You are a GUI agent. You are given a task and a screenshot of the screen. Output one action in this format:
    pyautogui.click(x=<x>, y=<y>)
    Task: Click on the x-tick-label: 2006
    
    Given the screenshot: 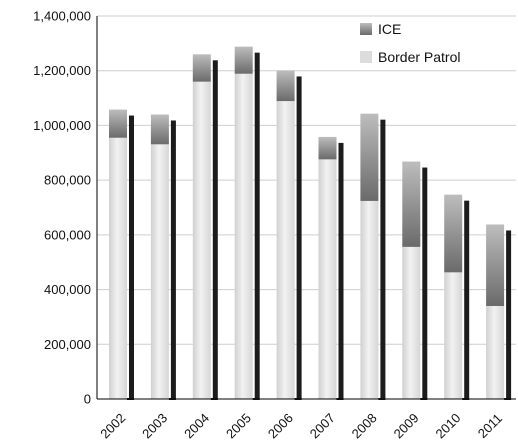 What is the action you would take?
    pyautogui.click(x=280, y=425)
    